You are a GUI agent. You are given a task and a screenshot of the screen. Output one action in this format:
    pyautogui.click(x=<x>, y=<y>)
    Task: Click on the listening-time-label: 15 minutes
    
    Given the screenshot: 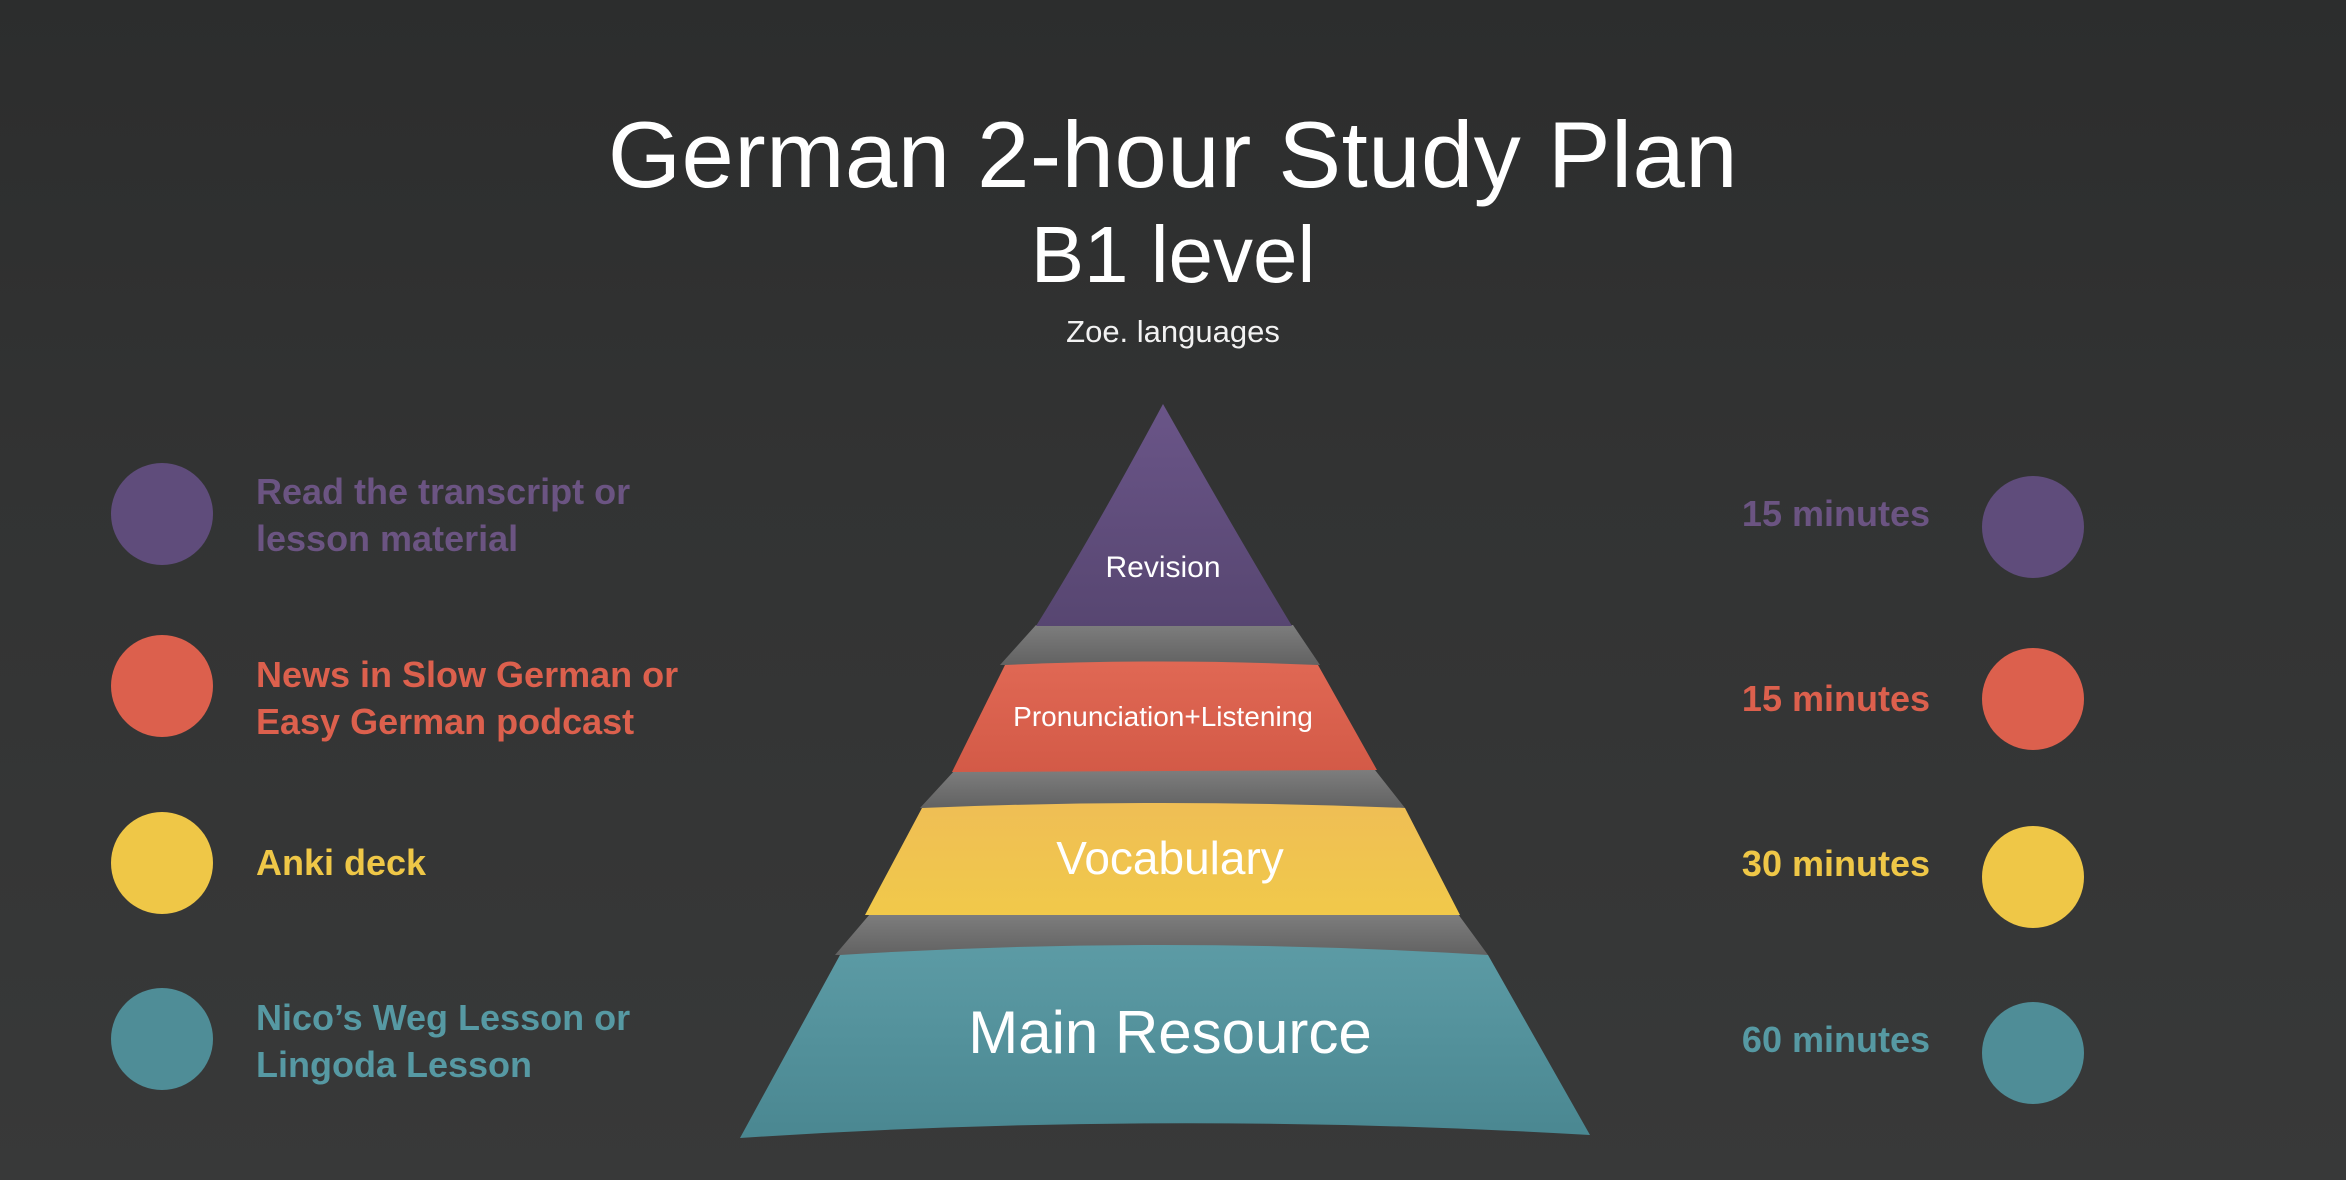 What is the action you would take?
    pyautogui.click(x=1835, y=698)
    